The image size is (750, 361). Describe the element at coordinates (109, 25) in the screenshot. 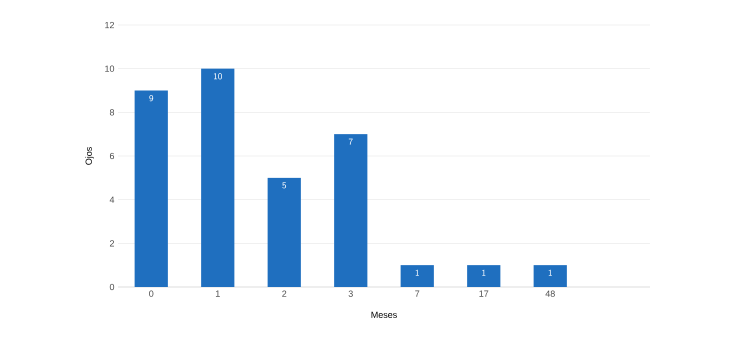

I see `y-tick-label: 12` at that location.